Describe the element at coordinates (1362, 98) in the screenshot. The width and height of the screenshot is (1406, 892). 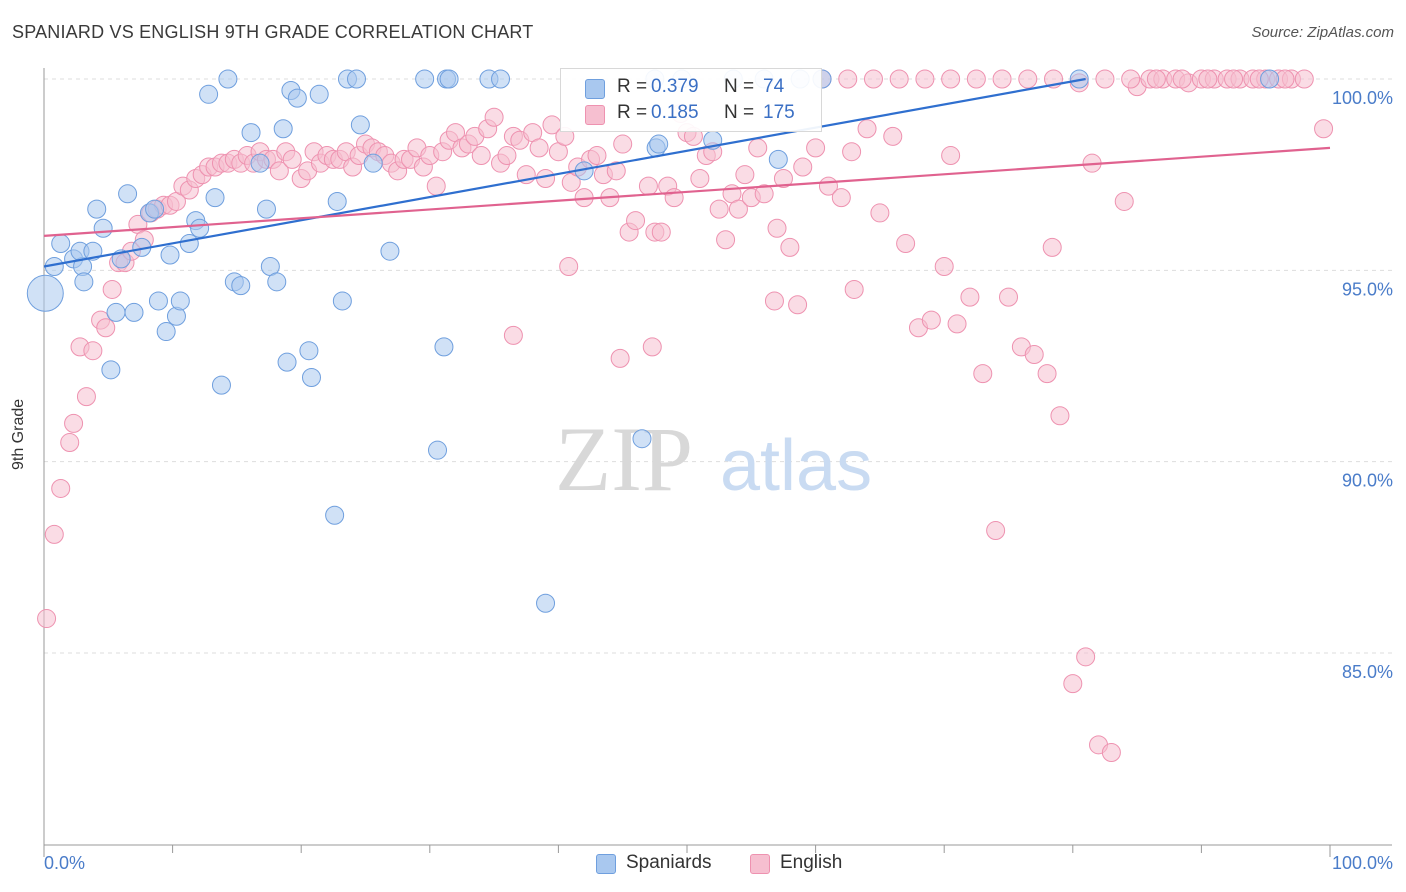
I see `y-tick-label: 100.0%` at that location.